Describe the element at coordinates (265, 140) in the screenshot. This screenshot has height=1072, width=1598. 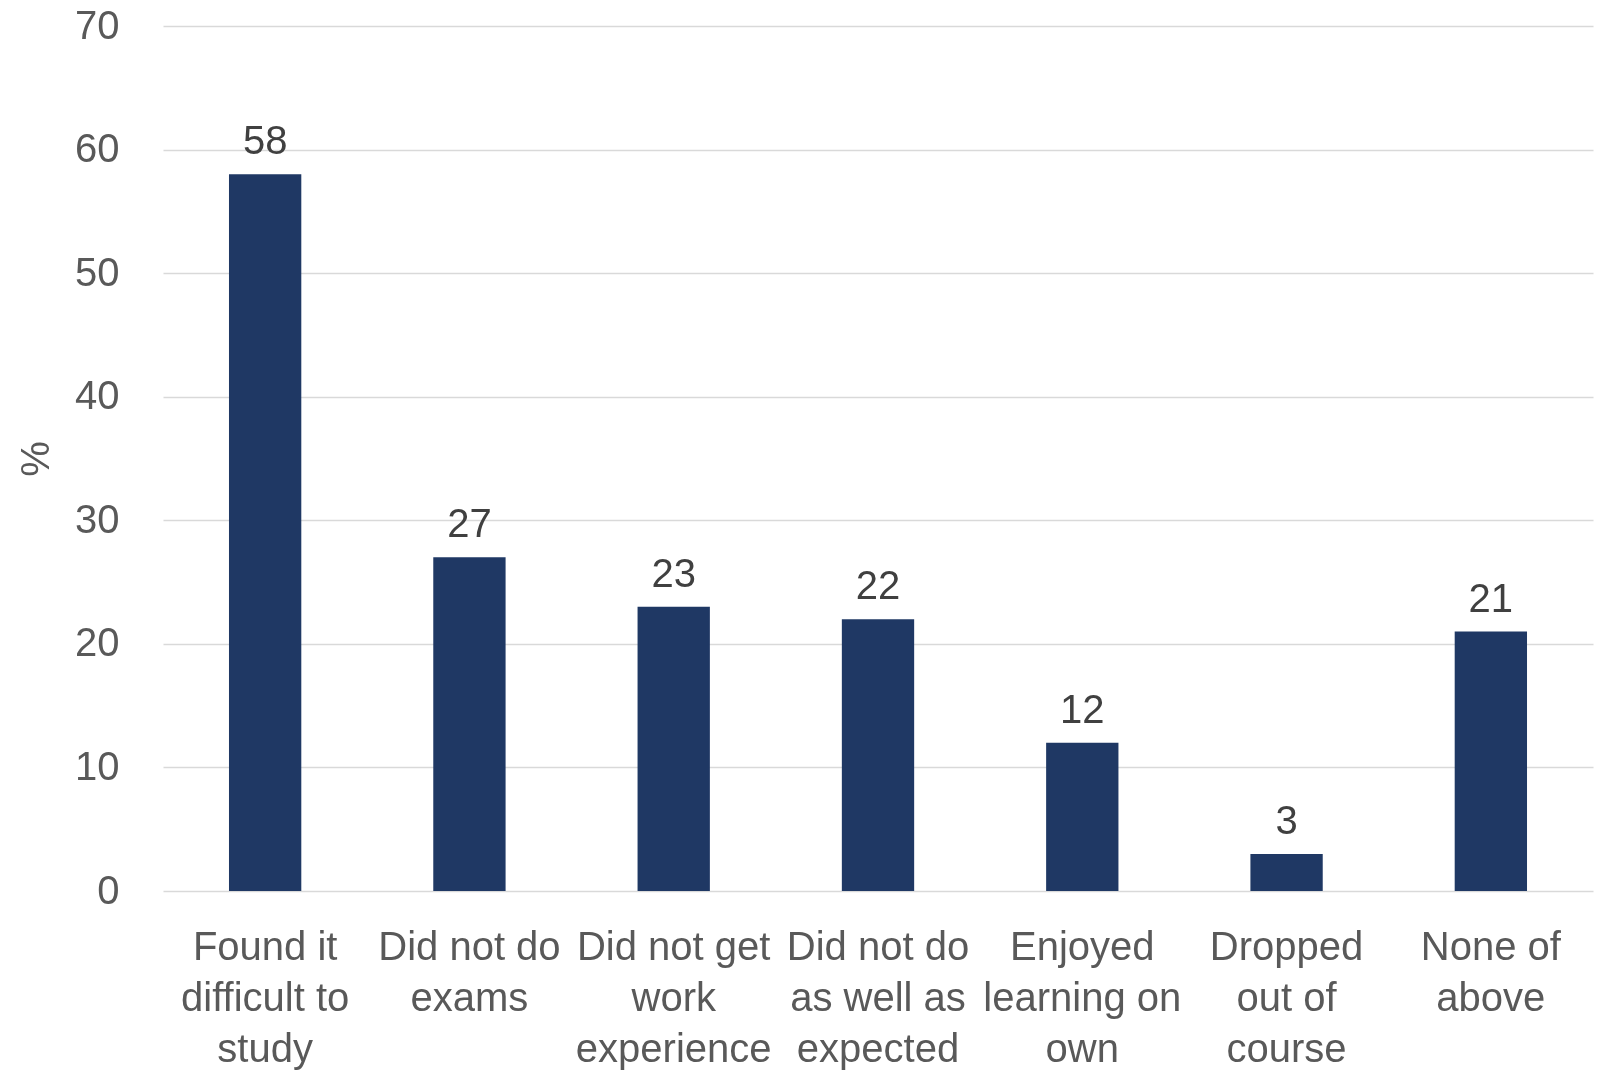
I see `data-label: 58` at that location.